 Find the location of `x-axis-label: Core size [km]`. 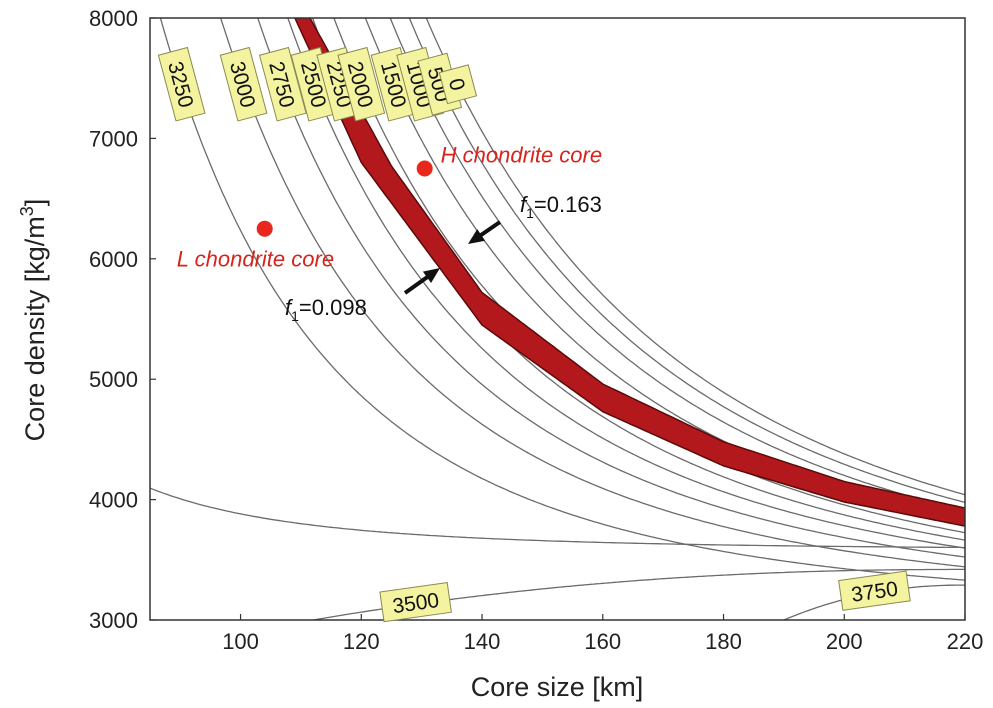

x-axis-label: Core size [km] is located at coordinates (557, 687).